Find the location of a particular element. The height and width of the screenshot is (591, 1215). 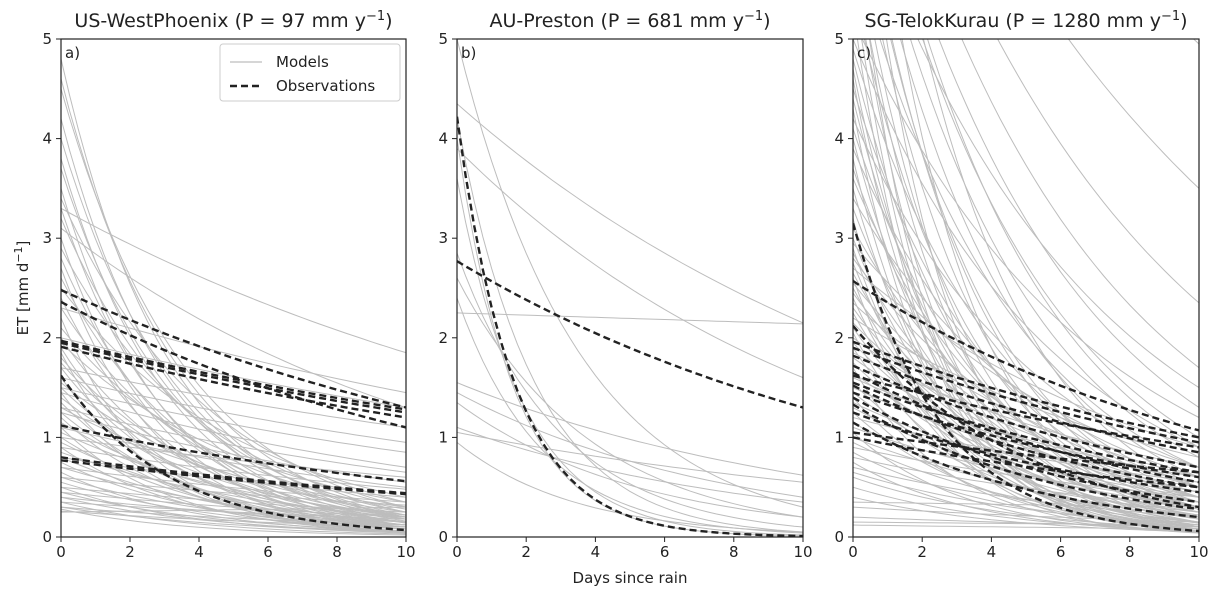

panel-label: b) is located at coordinates (468, 53).